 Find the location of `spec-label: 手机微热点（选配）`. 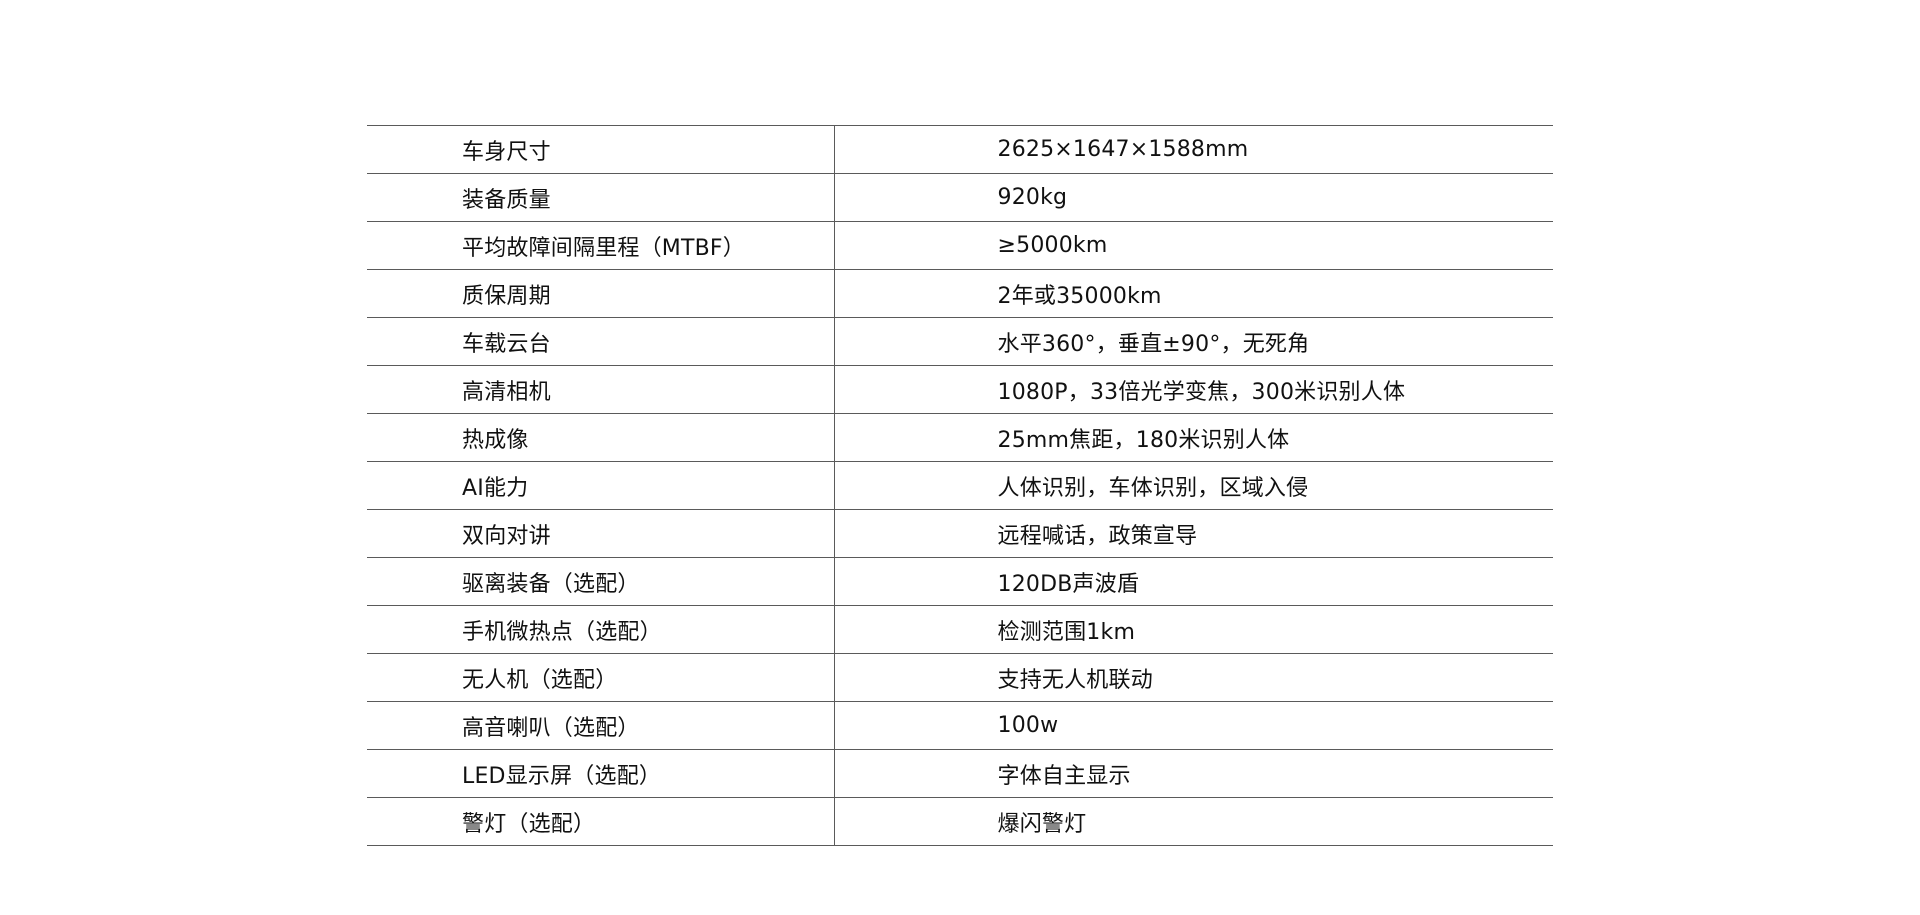

spec-label: 手机微热点（选配） is located at coordinates (601, 629).